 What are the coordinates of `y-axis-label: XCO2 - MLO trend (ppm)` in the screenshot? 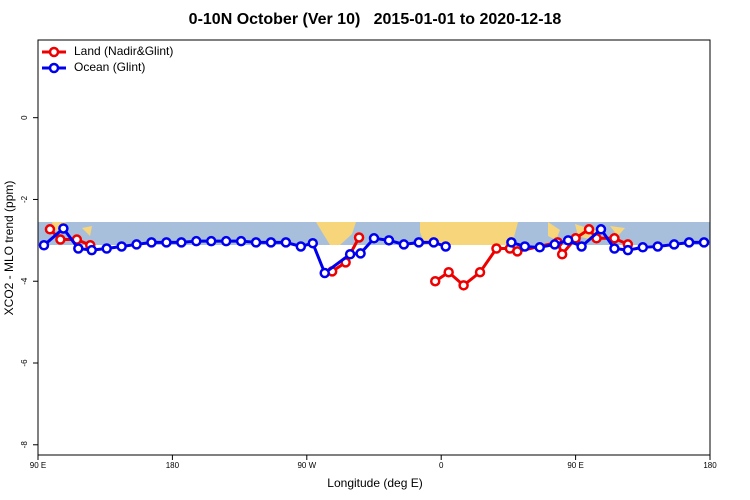 It's located at (9, 248).